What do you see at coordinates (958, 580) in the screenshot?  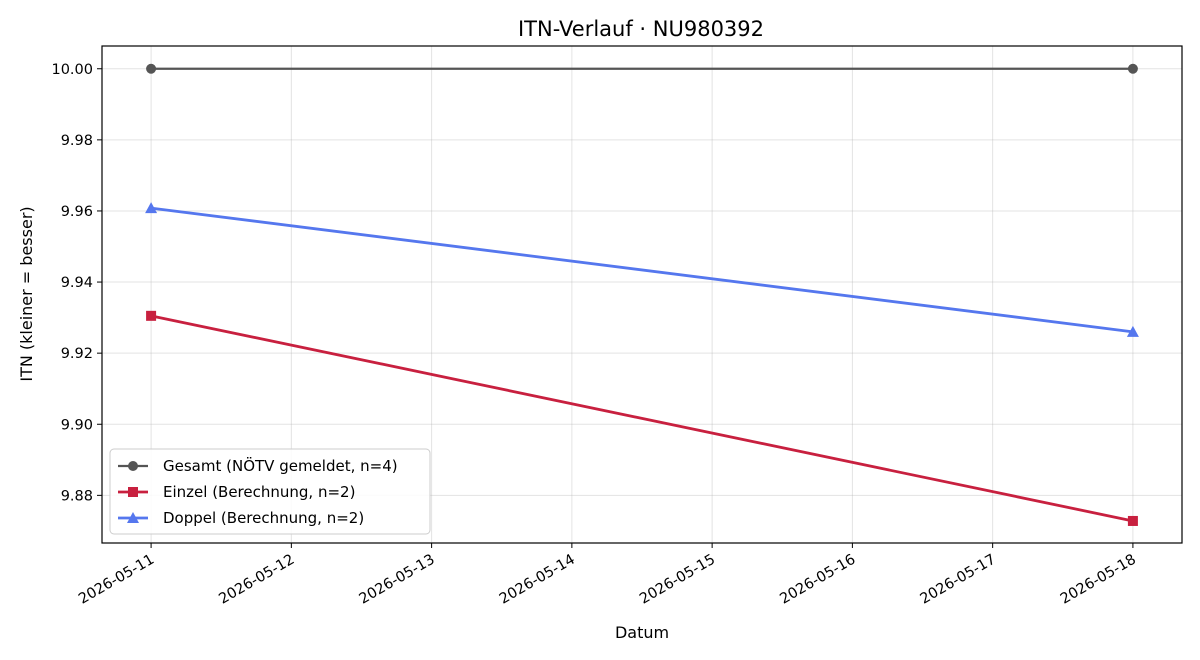 I see `x-tick-label: 2026-05-17` at bounding box center [958, 580].